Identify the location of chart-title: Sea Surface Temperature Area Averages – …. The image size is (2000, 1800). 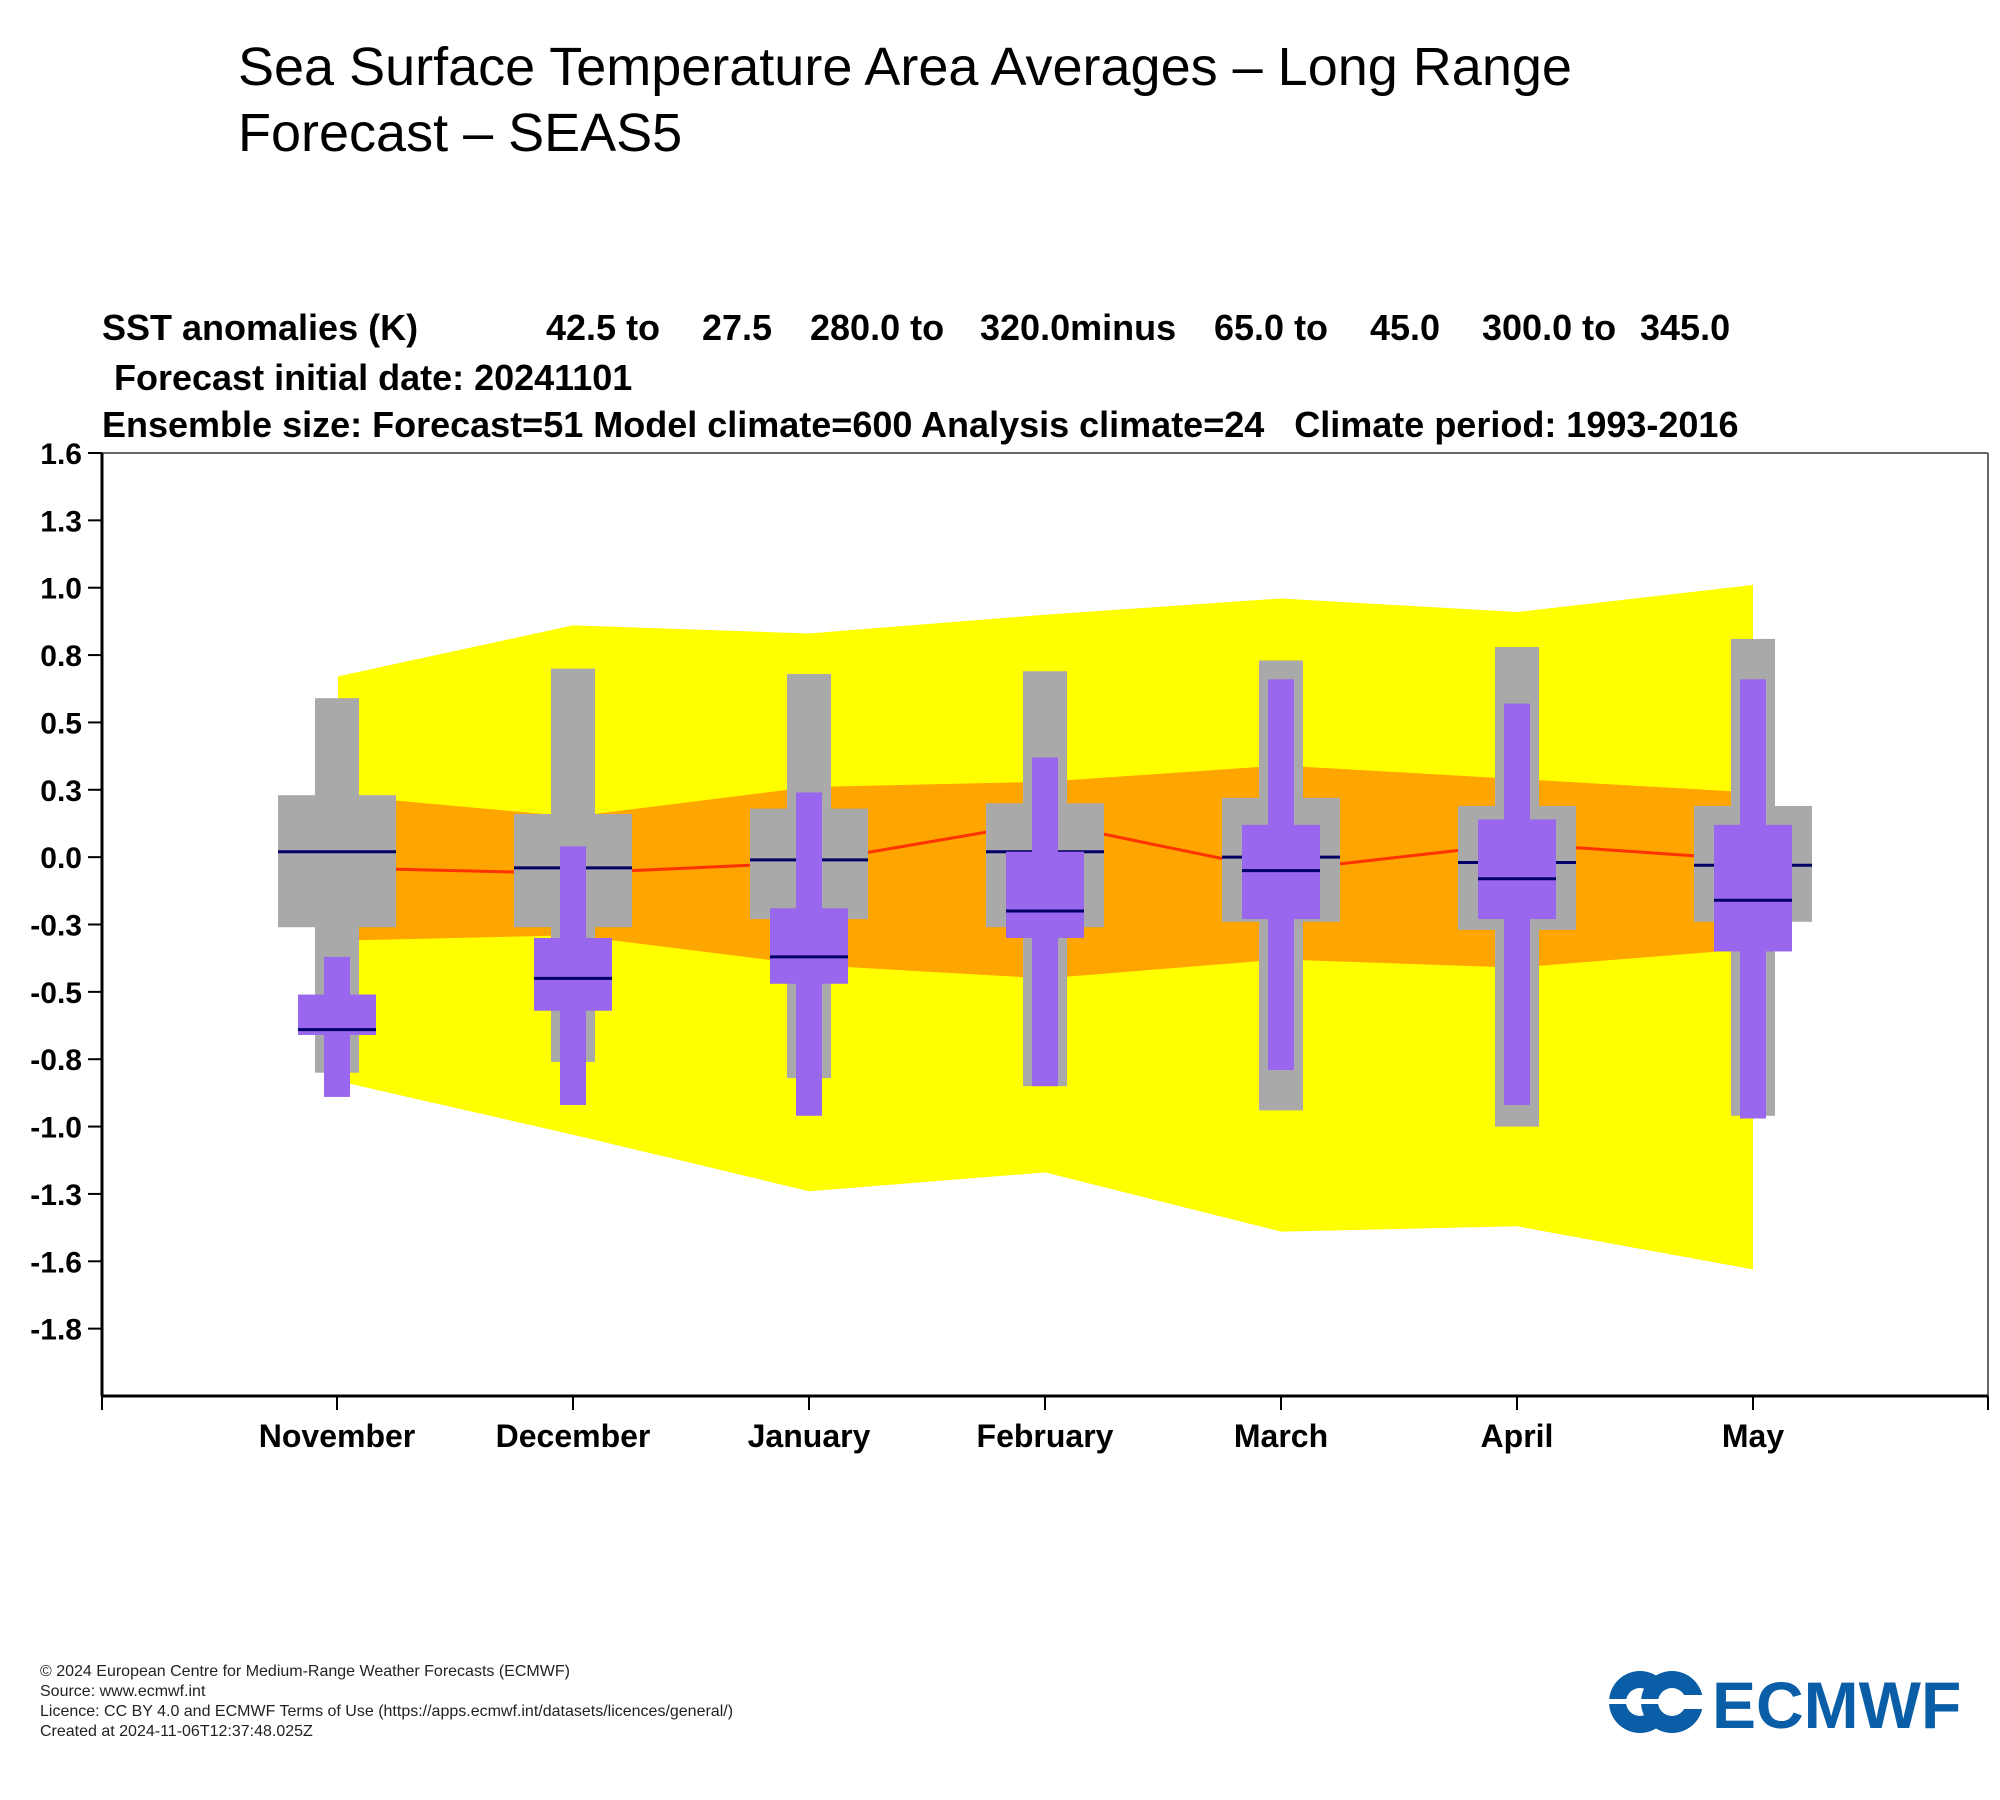
(905, 100).